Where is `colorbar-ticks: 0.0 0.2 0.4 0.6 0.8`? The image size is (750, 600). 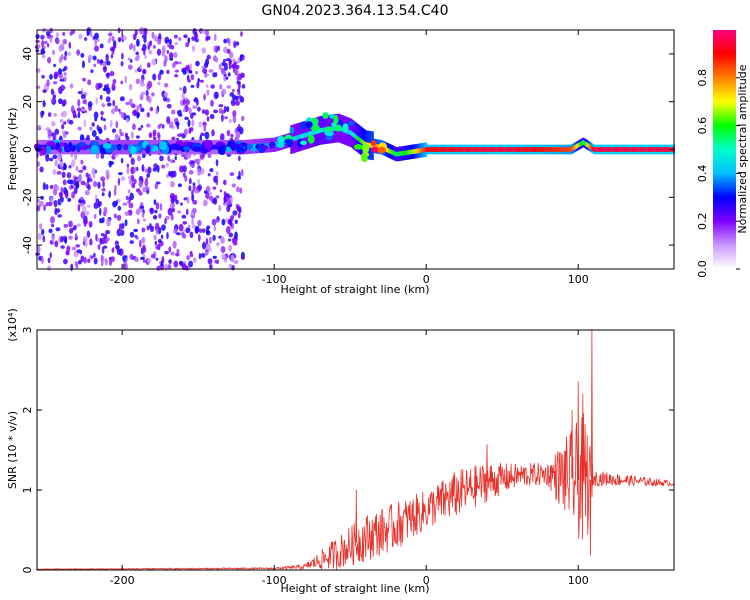 colorbar-ticks: 0.0 0.2 0.4 0.6 0.8 is located at coordinates (718, 173).